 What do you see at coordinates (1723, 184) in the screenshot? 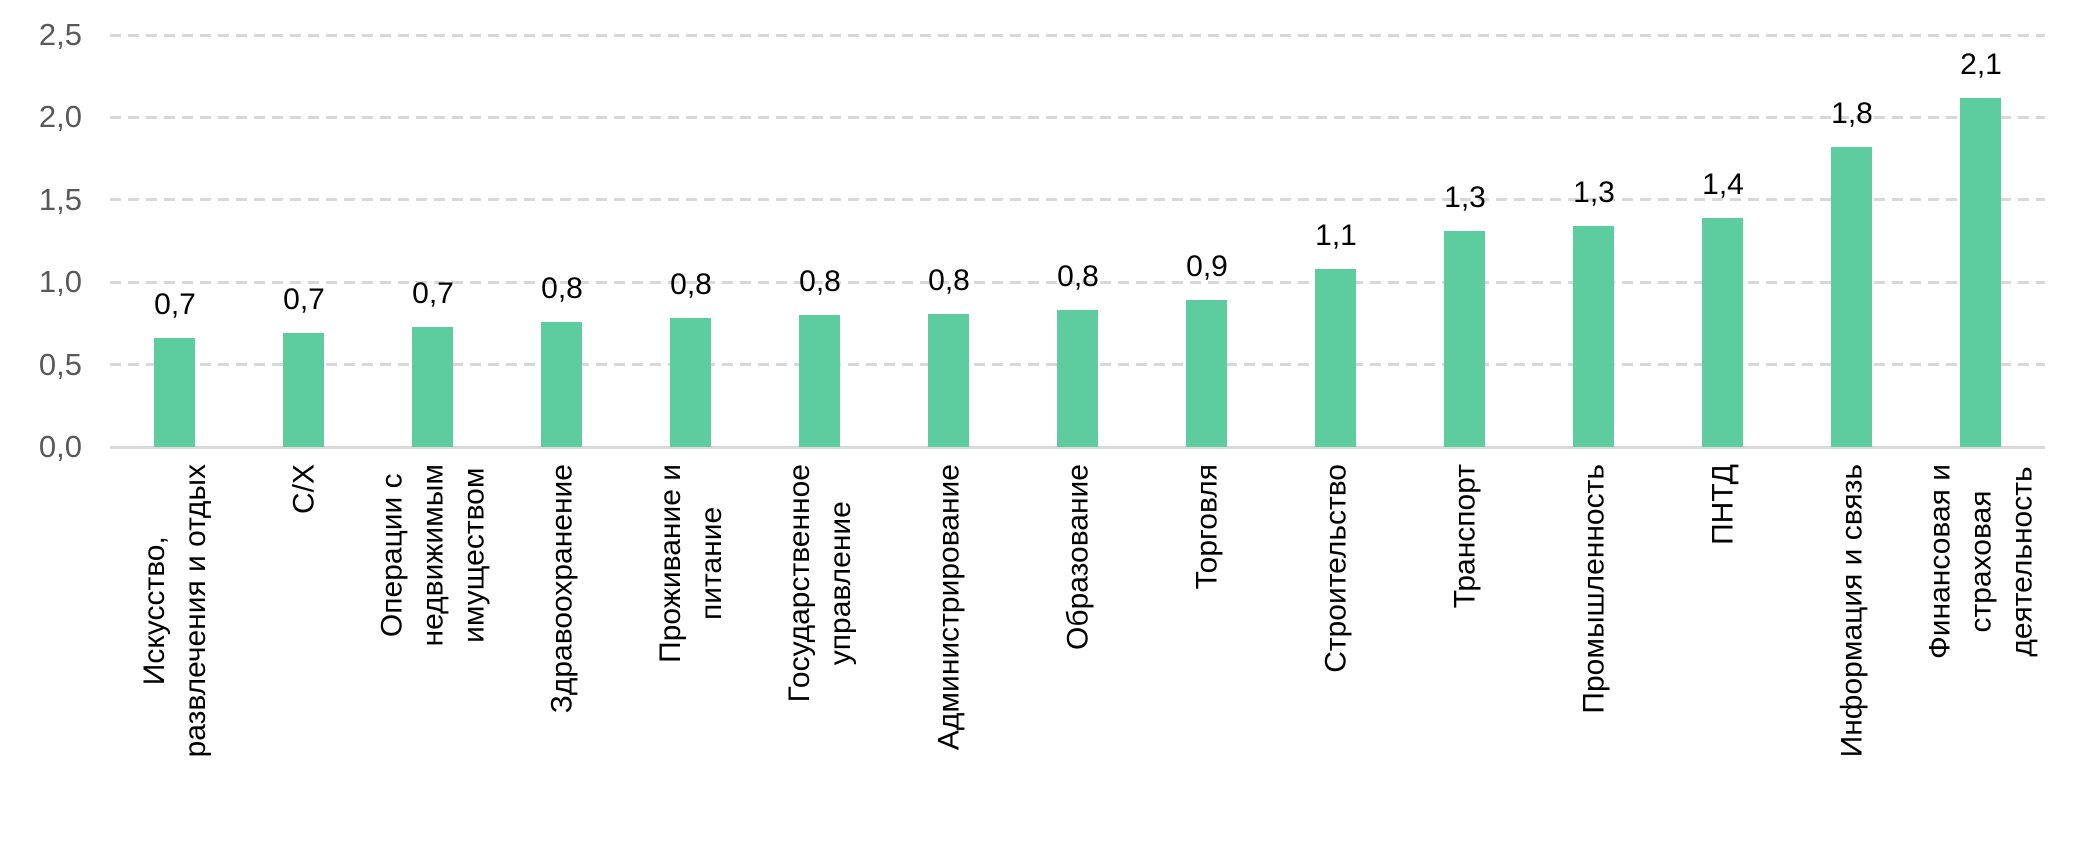
I see `bar-value-label: 1,4` at bounding box center [1723, 184].